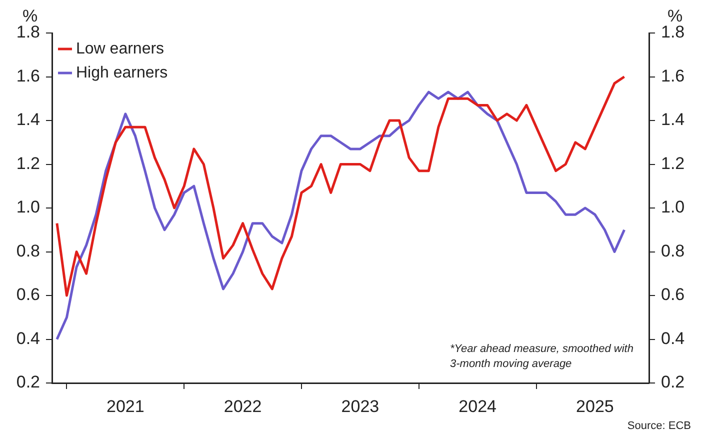  I want to click on legend-label: High earners, so click(122, 73).